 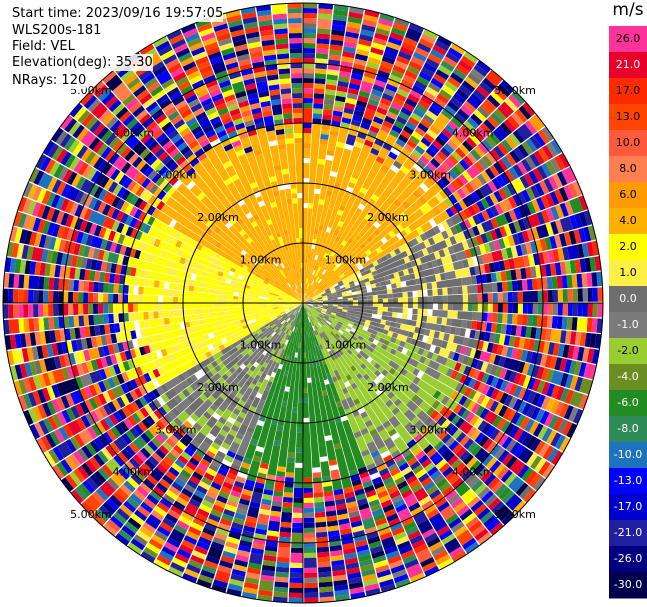 I want to click on field-label: Field: VEL, so click(x=43, y=46).